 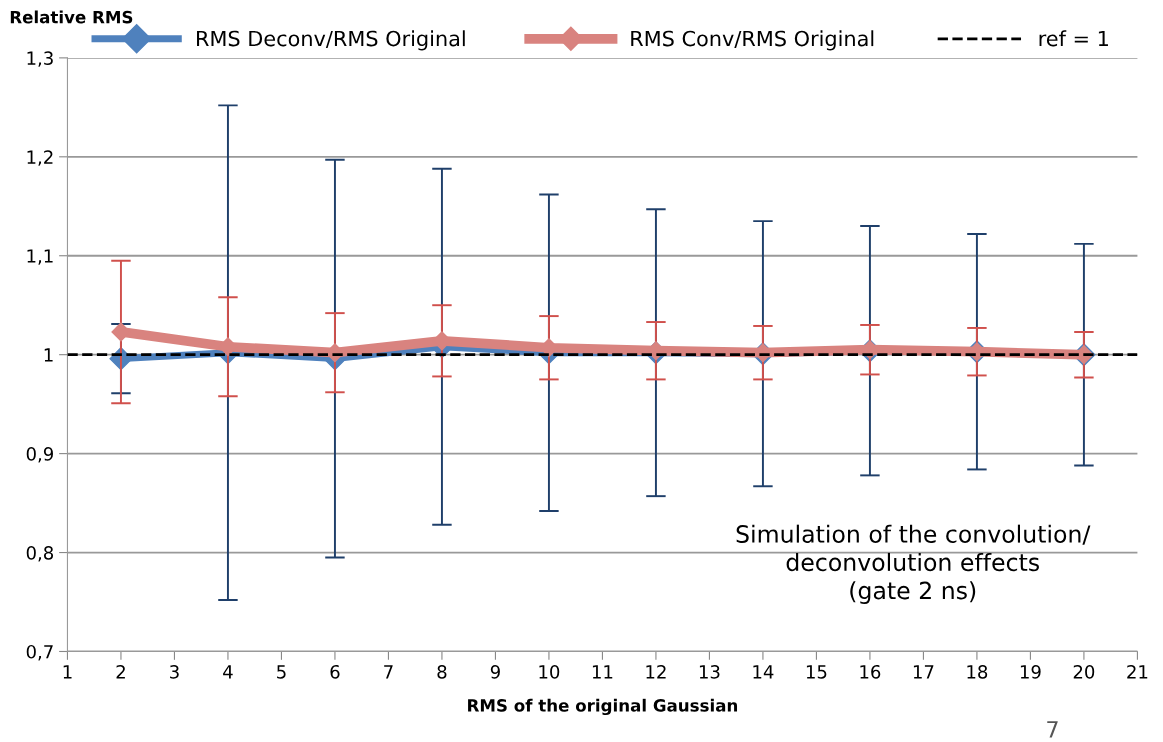 I want to click on x-tick-label: 2, so click(x=120, y=671).